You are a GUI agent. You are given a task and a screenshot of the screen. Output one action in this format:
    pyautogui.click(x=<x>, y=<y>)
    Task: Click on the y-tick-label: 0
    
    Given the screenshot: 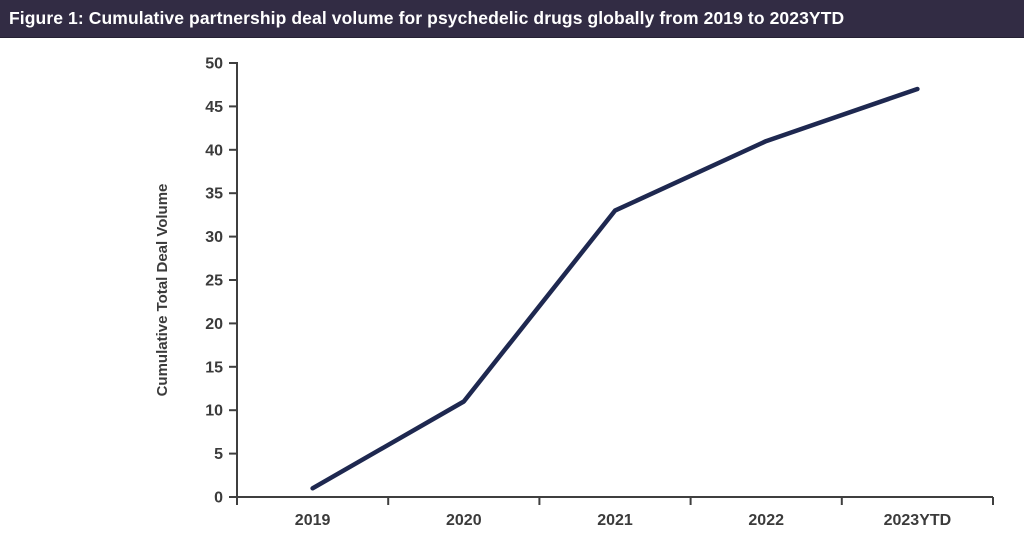 What is the action you would take?
    pyautogui.click(x=218, y=498)
    